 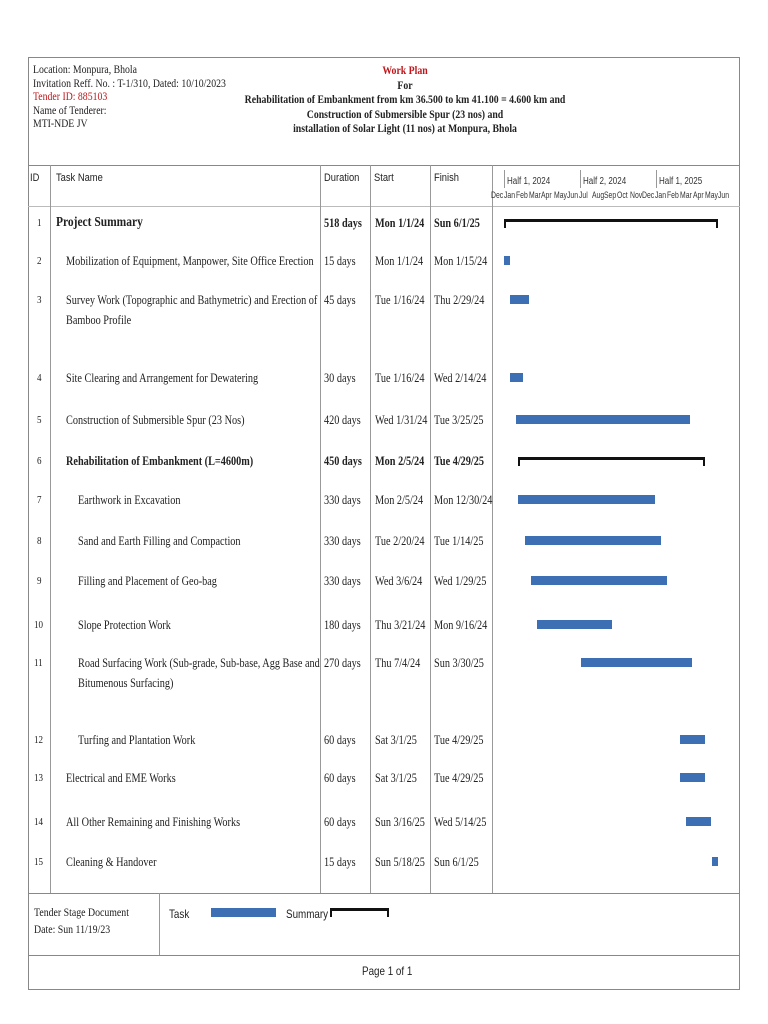 I want to click on task-finish: Mon 9/16/24, so click(x=461, y=625).